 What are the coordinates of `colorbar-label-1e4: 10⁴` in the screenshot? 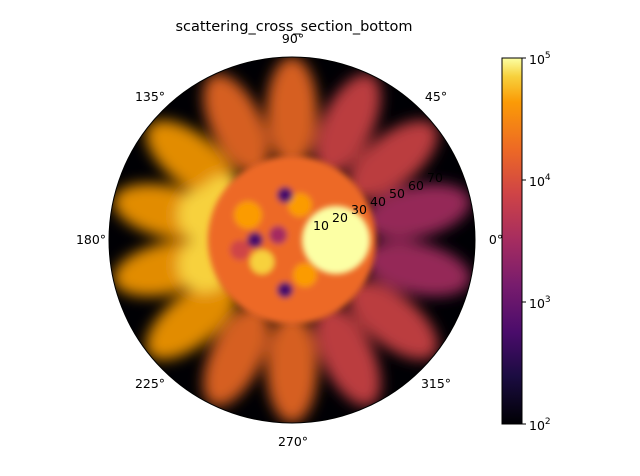 It's located at (540, 181).